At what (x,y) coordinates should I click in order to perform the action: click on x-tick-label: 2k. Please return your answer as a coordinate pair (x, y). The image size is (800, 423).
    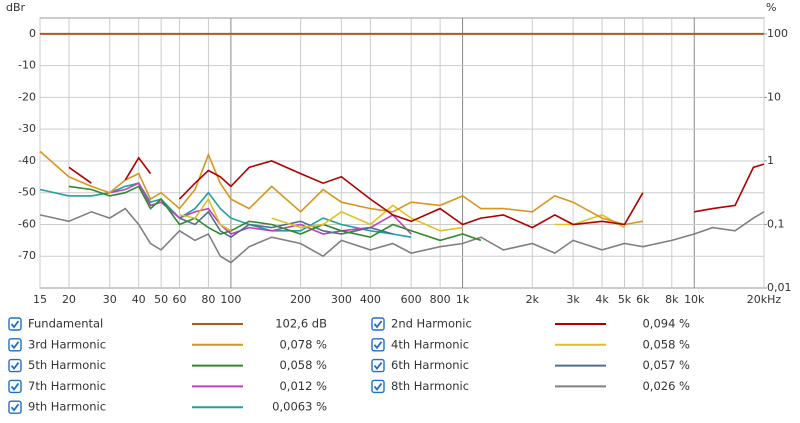
    Looking at the image, I should click on (533, 299).